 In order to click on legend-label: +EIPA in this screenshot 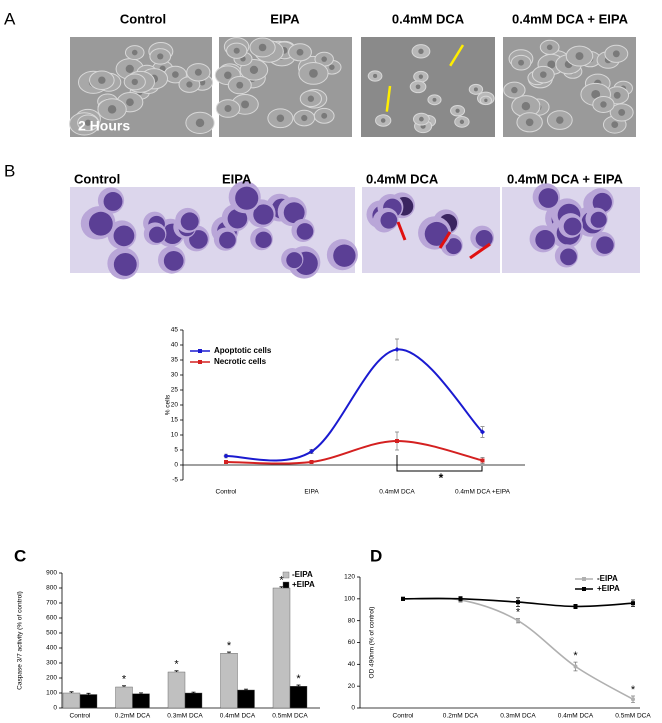, I will do `click(608, 588)`.